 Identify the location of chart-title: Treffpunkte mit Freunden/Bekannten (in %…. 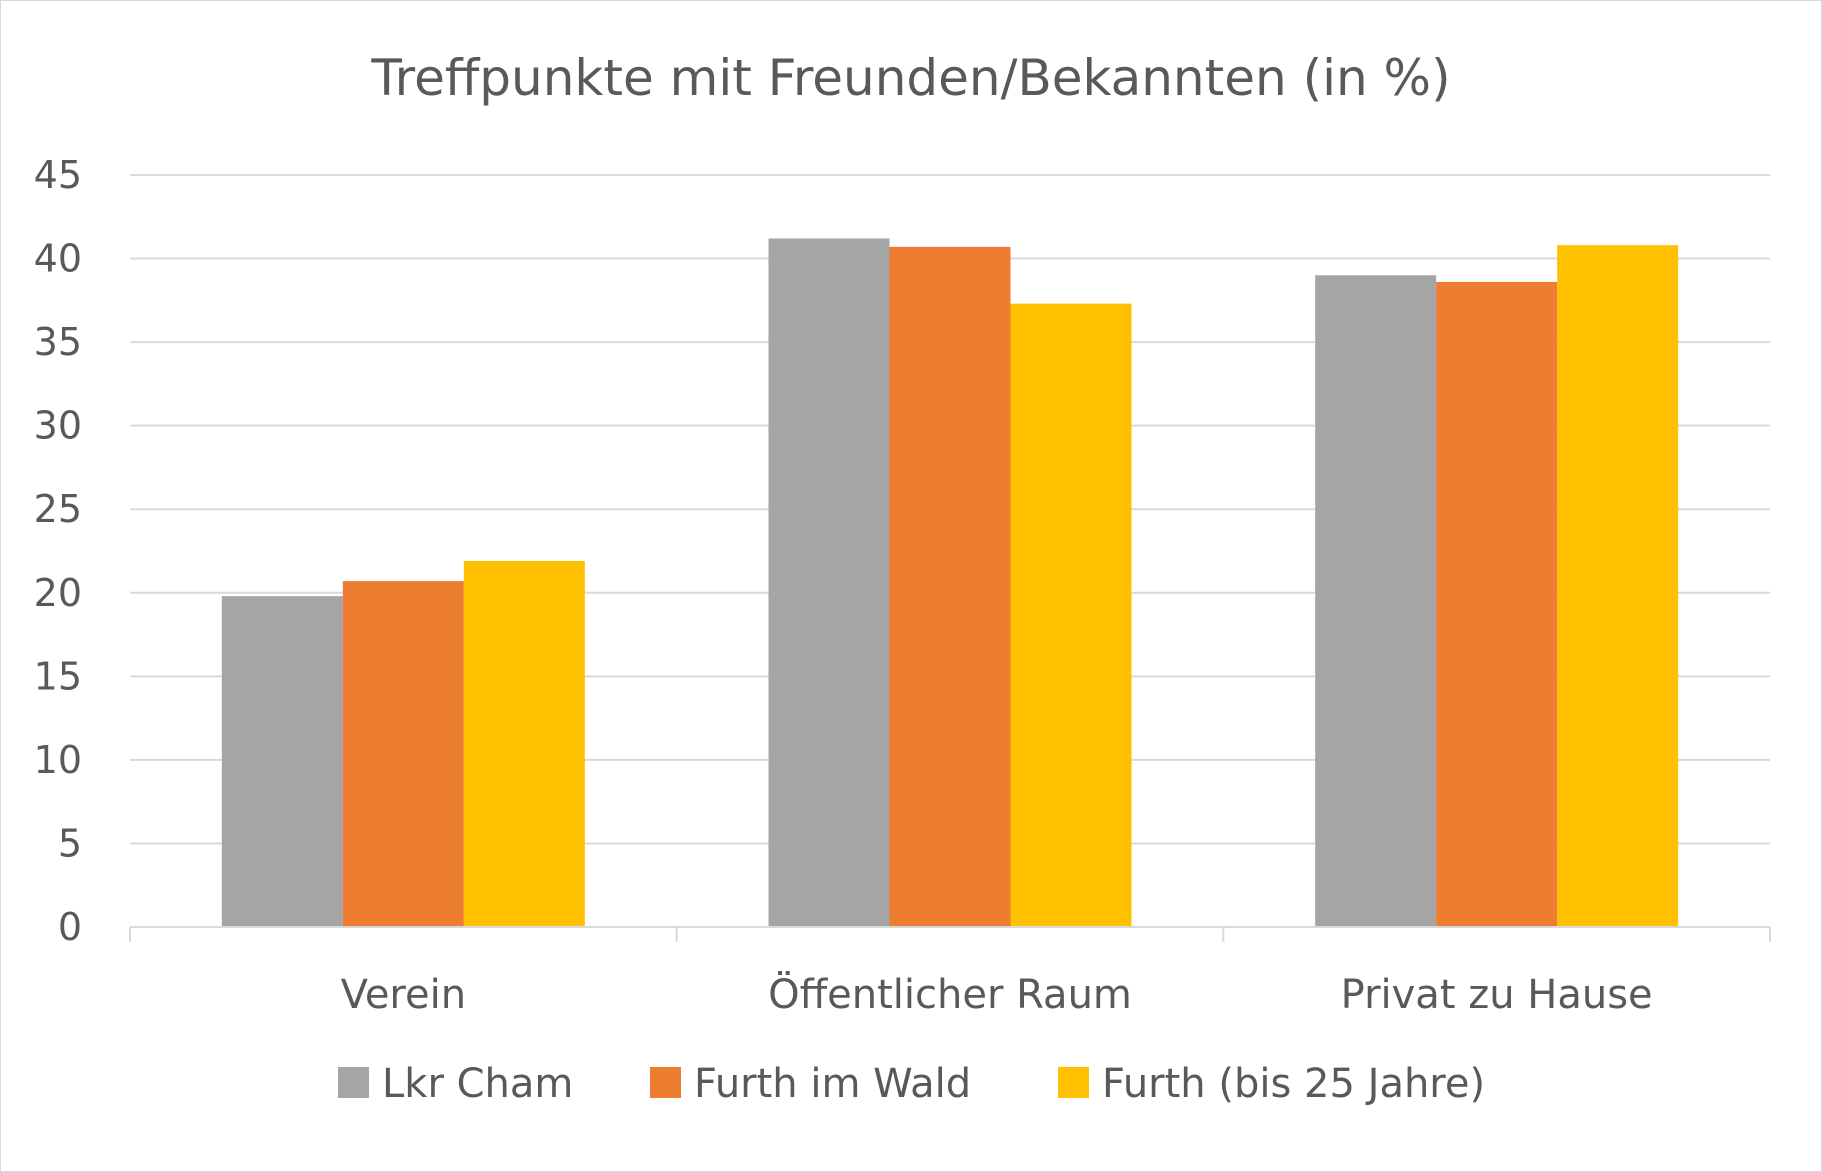
(910, 78).